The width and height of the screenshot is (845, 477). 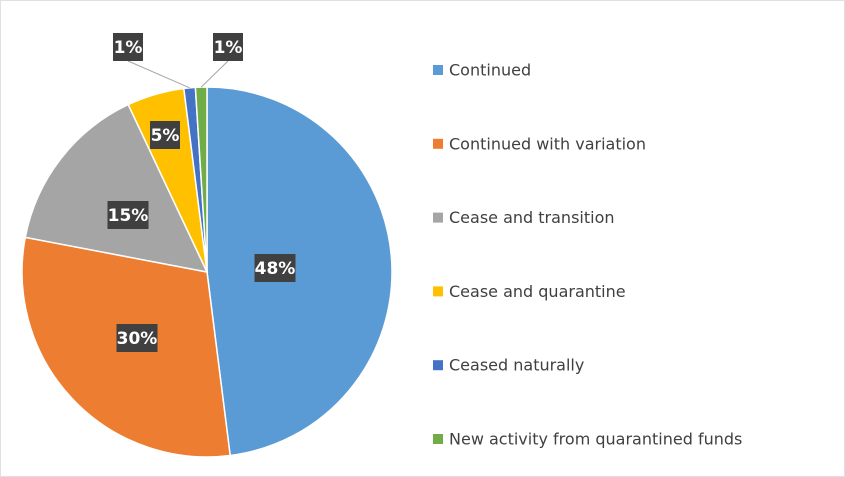 I want to click on data-label: 30%, so click(x=137, y=339).